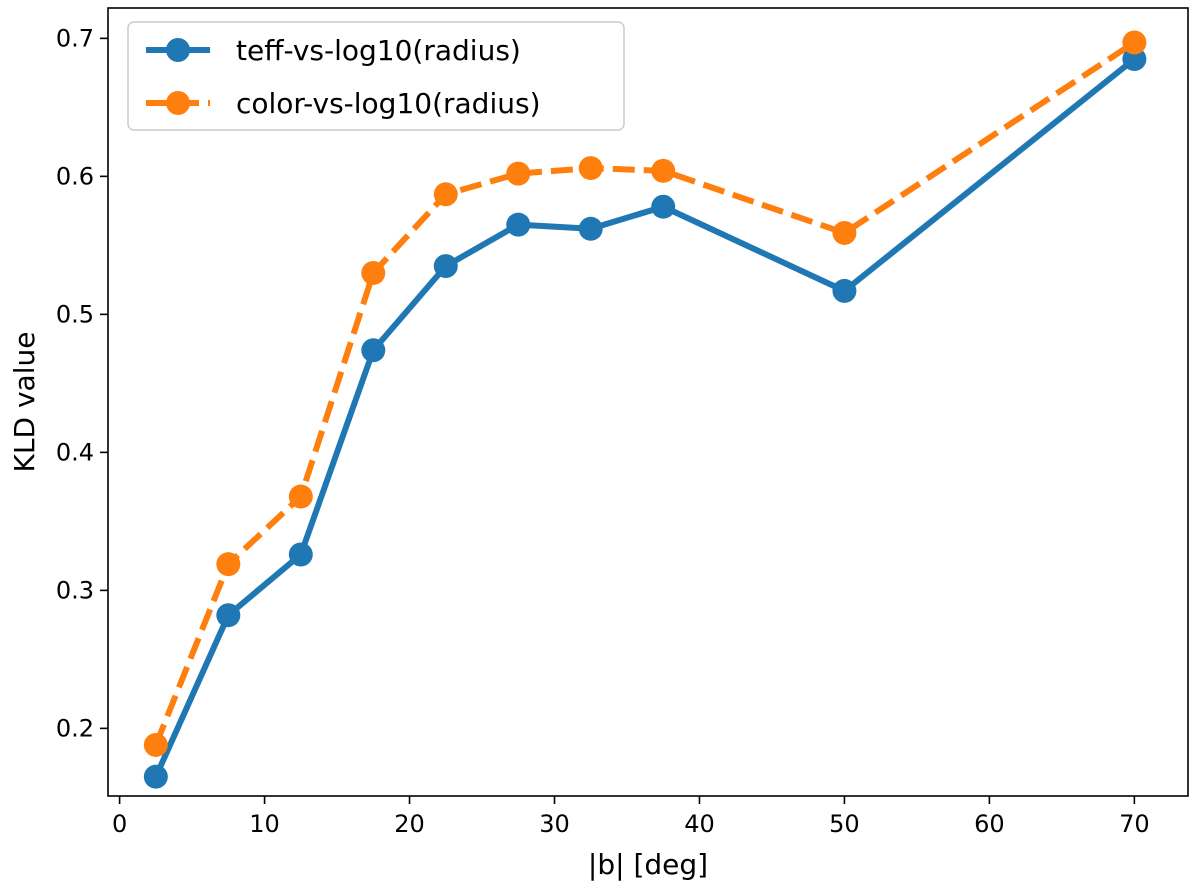 The image size is (1200, 889). Describe the element at coordinates (75, 728) in the screenshot. I see `y-tick-label: 0.2` at that location.